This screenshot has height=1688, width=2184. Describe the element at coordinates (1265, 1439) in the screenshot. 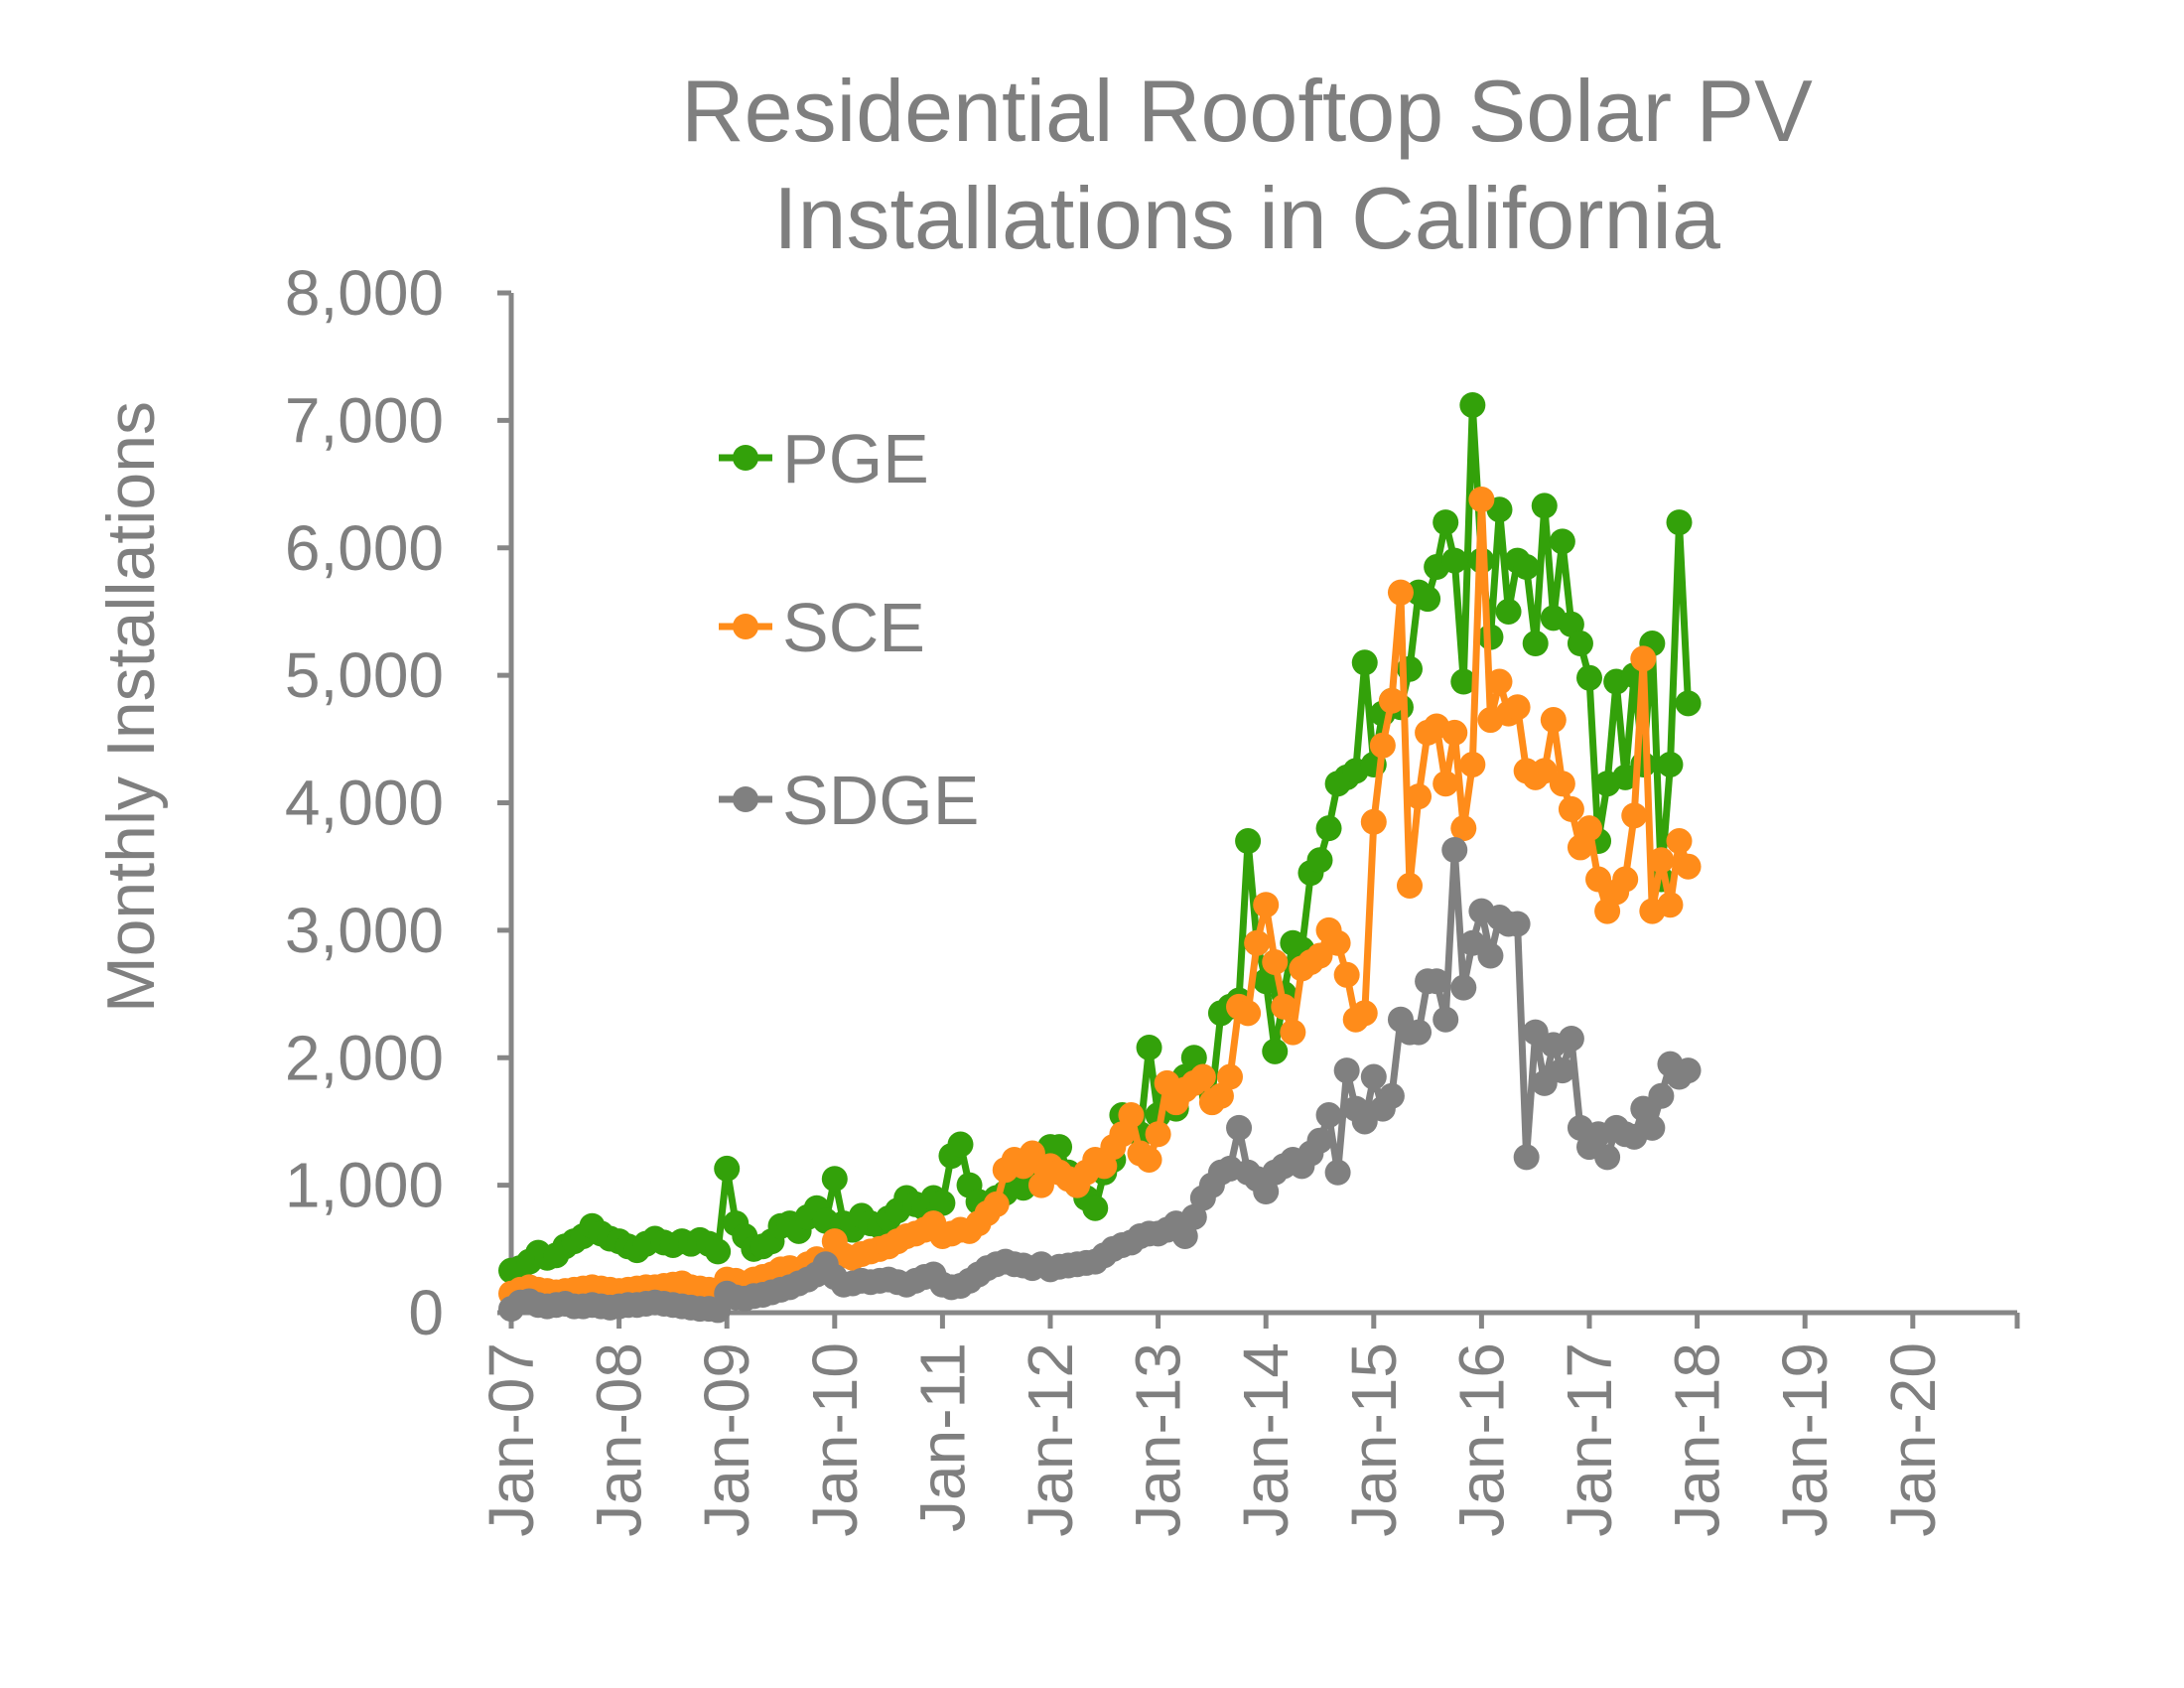

I see `x-tick-label: Jan-14` at that location.